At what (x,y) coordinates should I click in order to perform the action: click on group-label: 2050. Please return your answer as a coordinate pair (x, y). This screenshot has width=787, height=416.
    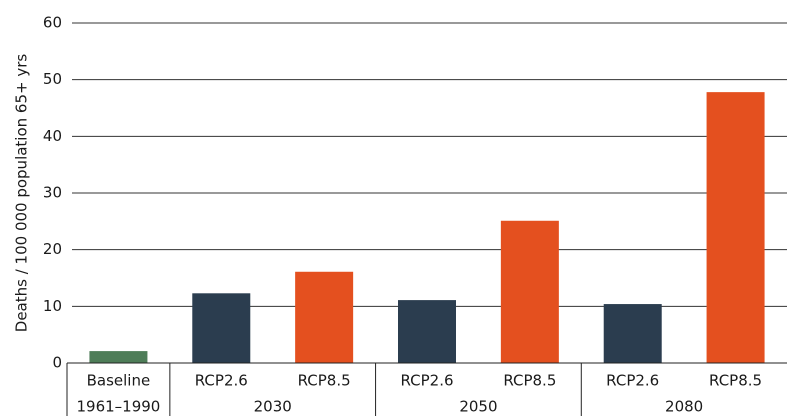
    Looking at the image, I should click on (478, 407).